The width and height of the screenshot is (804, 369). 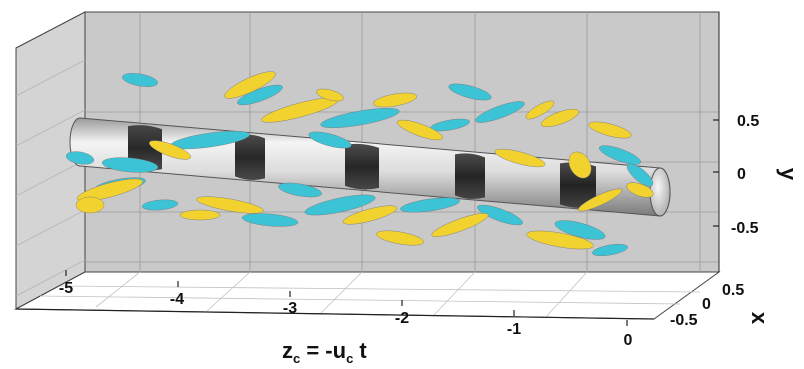 What do you see at coordinates (748, 121) in the screenshot?
I see `y-tick-label: 0.5` at bounding box center [748, 121].